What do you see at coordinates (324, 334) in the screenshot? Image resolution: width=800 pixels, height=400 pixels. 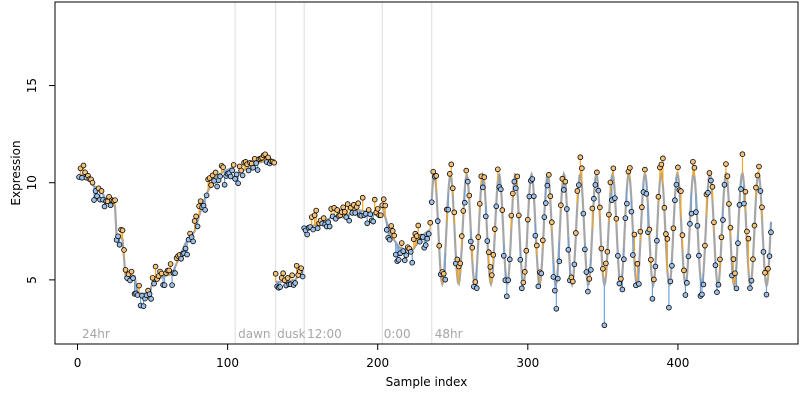 I see `phase-label: 12:00` at bounding box center [324, 334].